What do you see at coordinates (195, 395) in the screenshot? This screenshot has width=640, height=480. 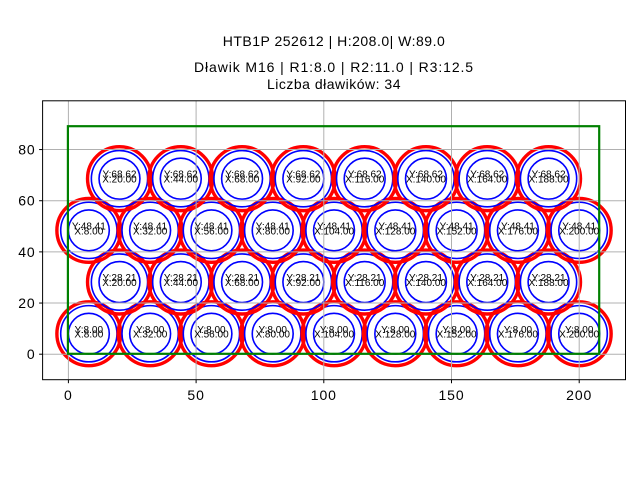 I see `svg-text: 50` at bounding box center [195, 395].